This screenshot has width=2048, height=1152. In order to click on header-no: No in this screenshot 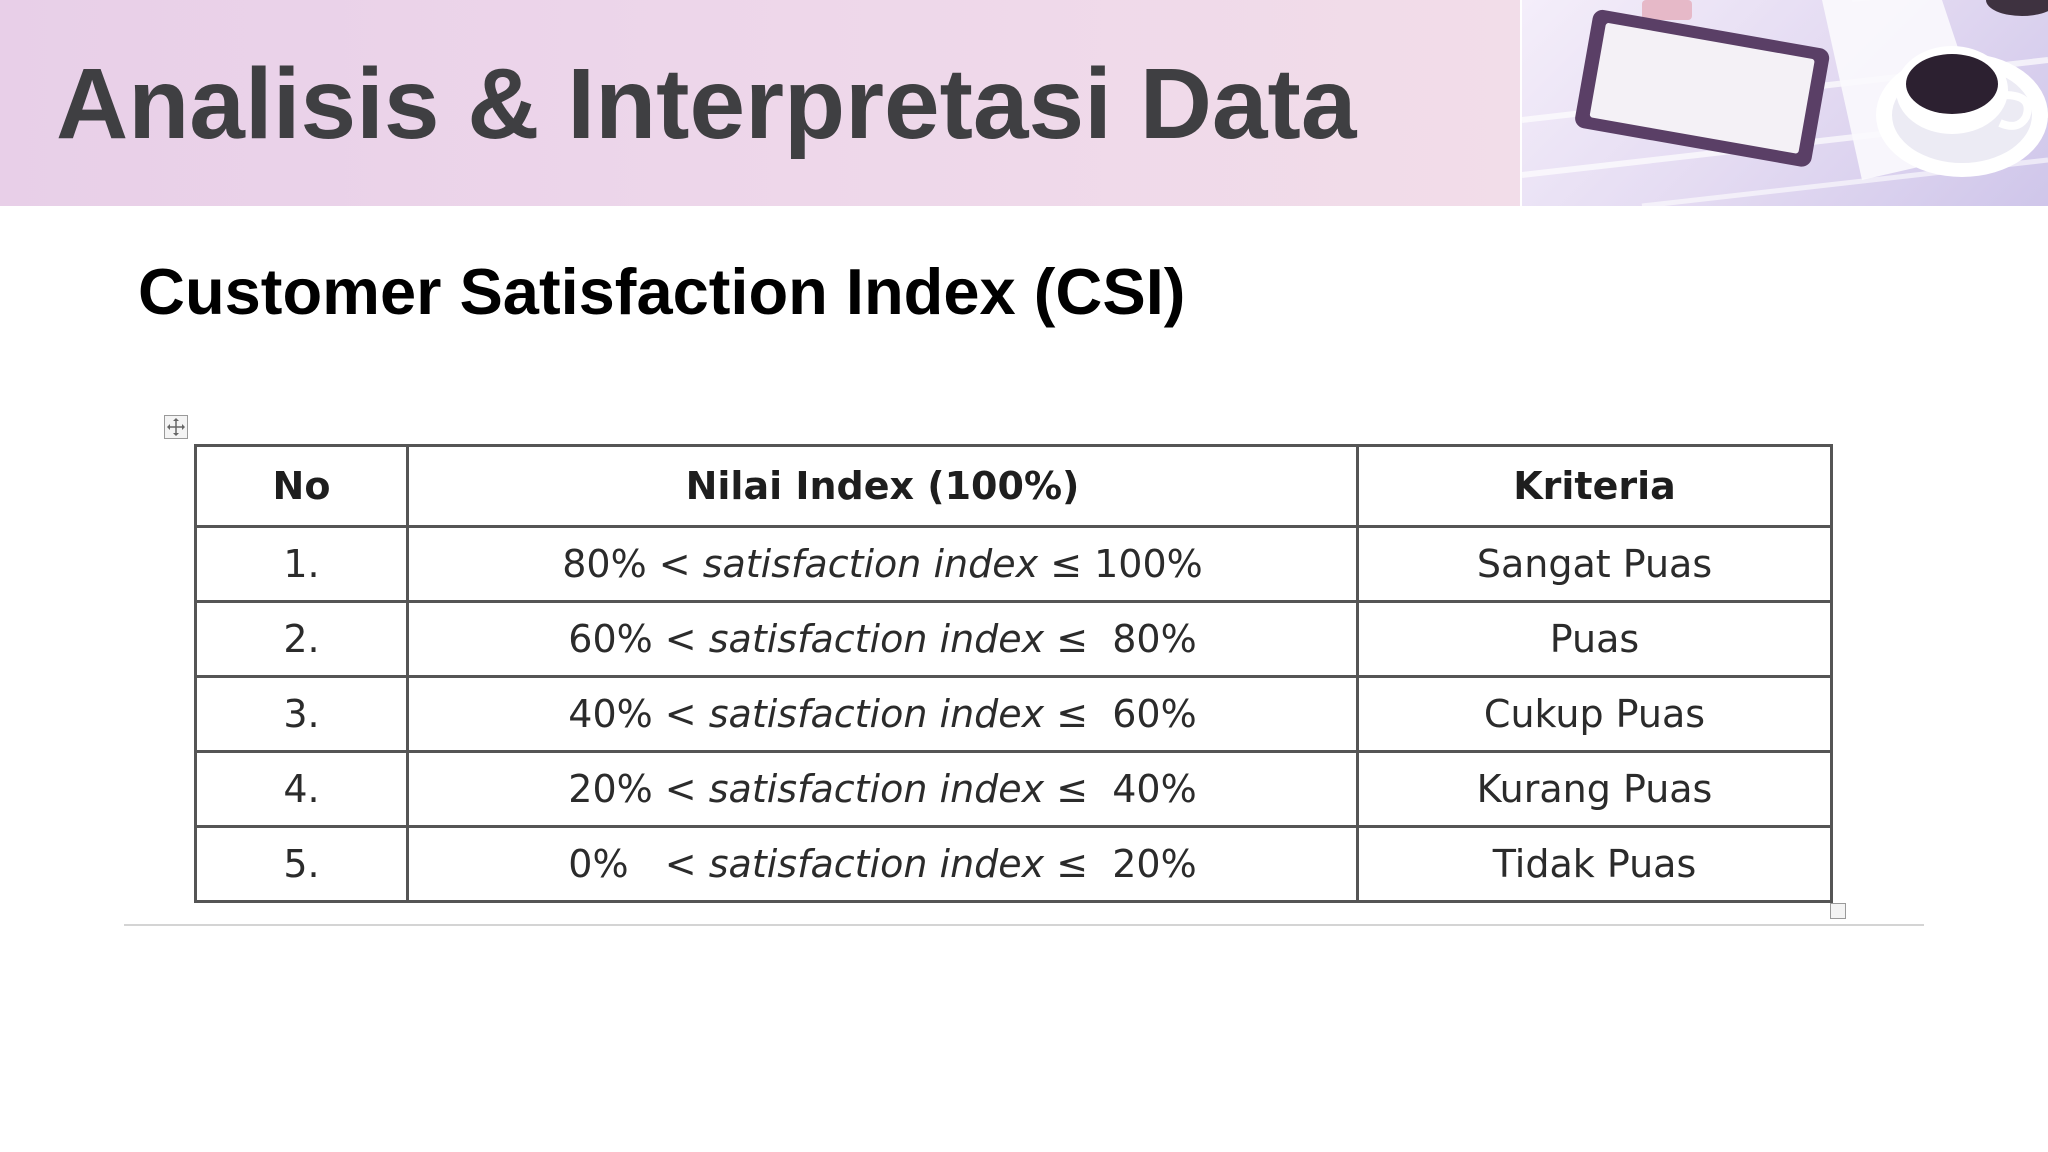, I will do `click(301, 486)`.